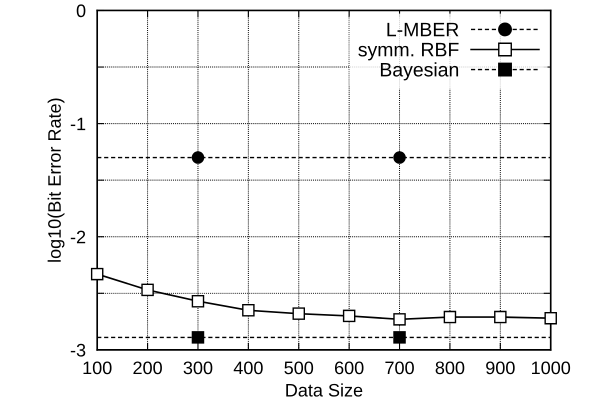 Image resolution: width=589 pixels, height=419 pixels. What do you see at coordinates (399, 367) in the screenshot?
I see `x-tick-label: 700` at bounding box center [399, 367].